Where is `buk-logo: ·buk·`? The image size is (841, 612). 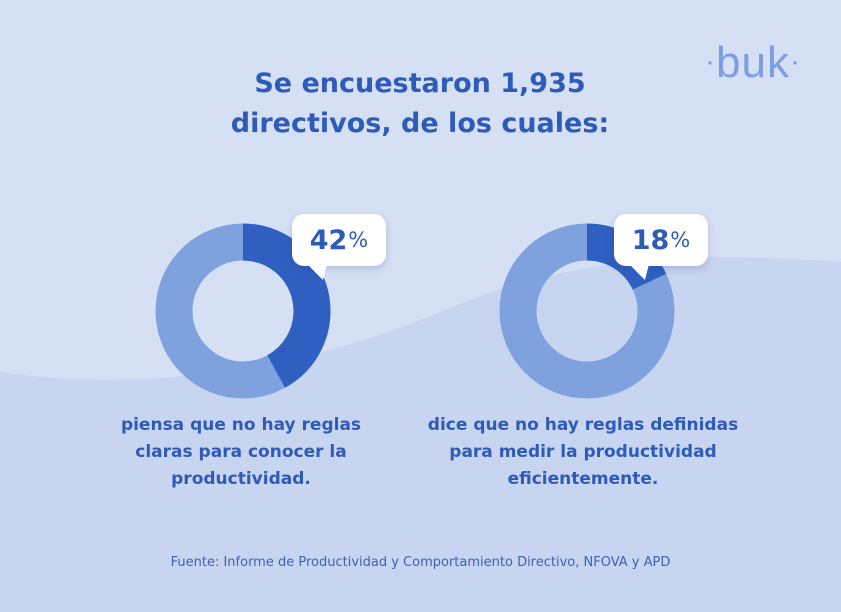
buk-logo: ·buk· is located at coordinates (753, 63).